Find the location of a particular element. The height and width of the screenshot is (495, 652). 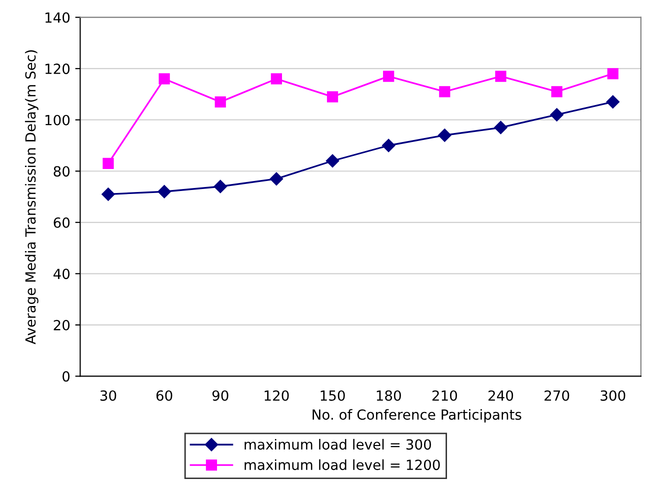

y-tick-label: 60 is located at coordinates (62, 222).